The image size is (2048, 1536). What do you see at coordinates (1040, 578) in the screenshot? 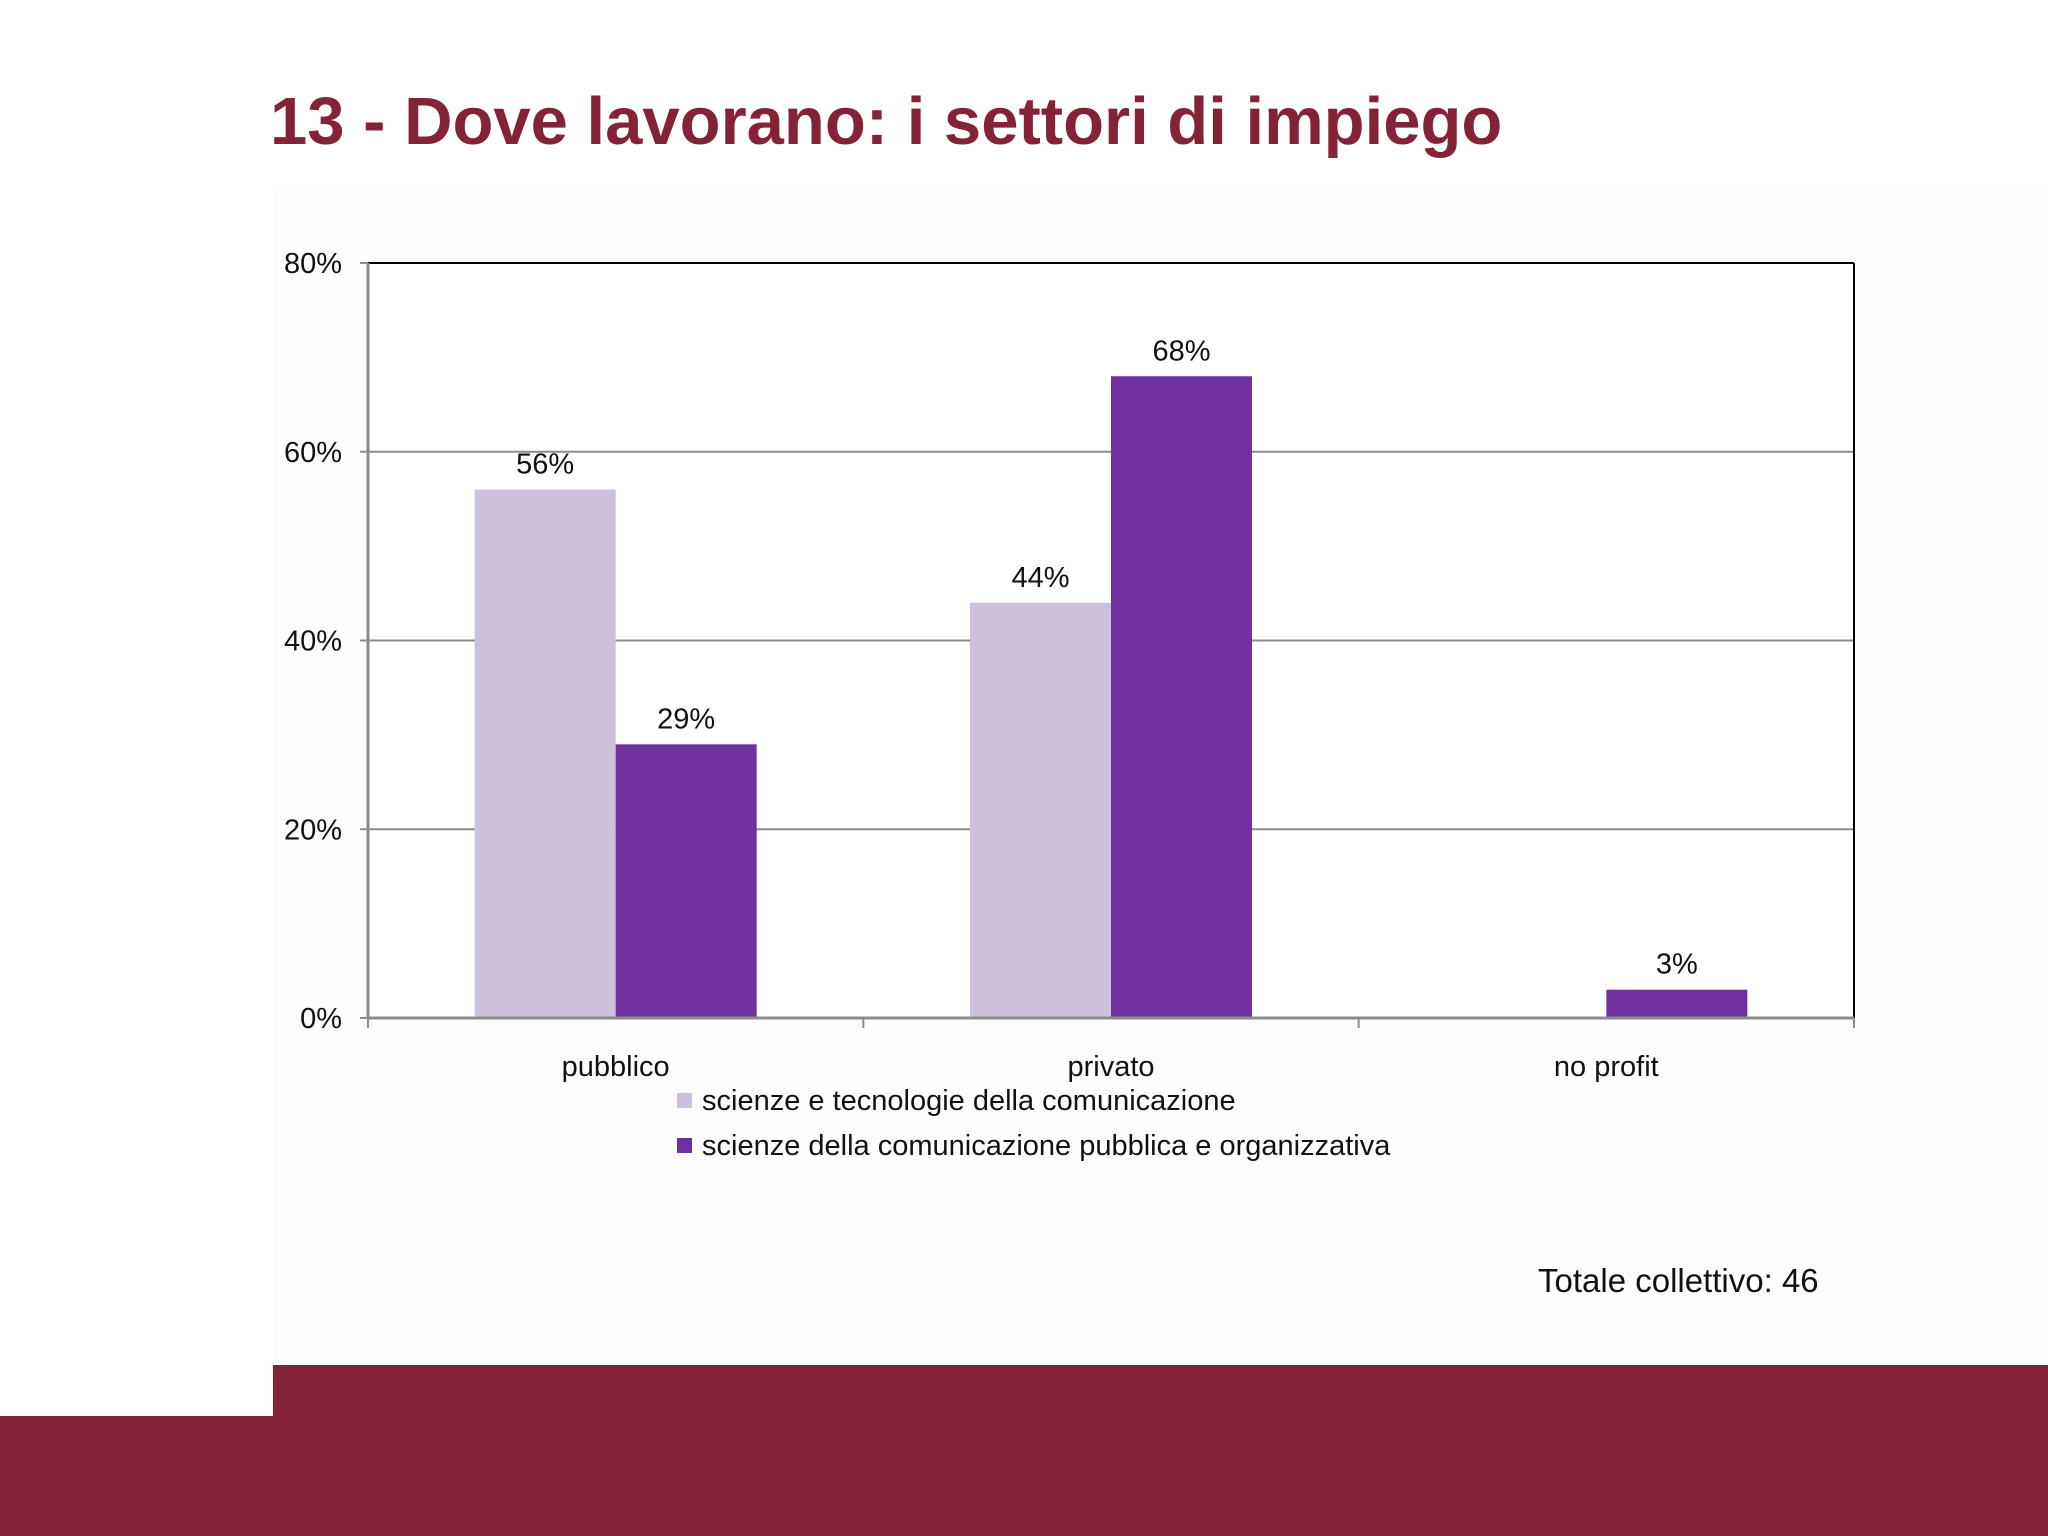
I see `data-label: 44%` at bounding box center [1040, 578].